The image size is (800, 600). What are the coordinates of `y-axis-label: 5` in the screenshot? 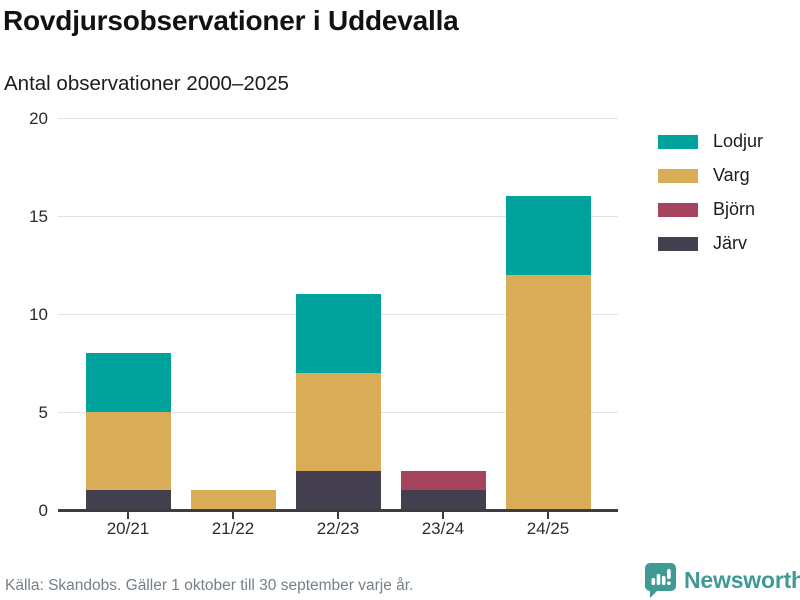 It's located at (43, 412).